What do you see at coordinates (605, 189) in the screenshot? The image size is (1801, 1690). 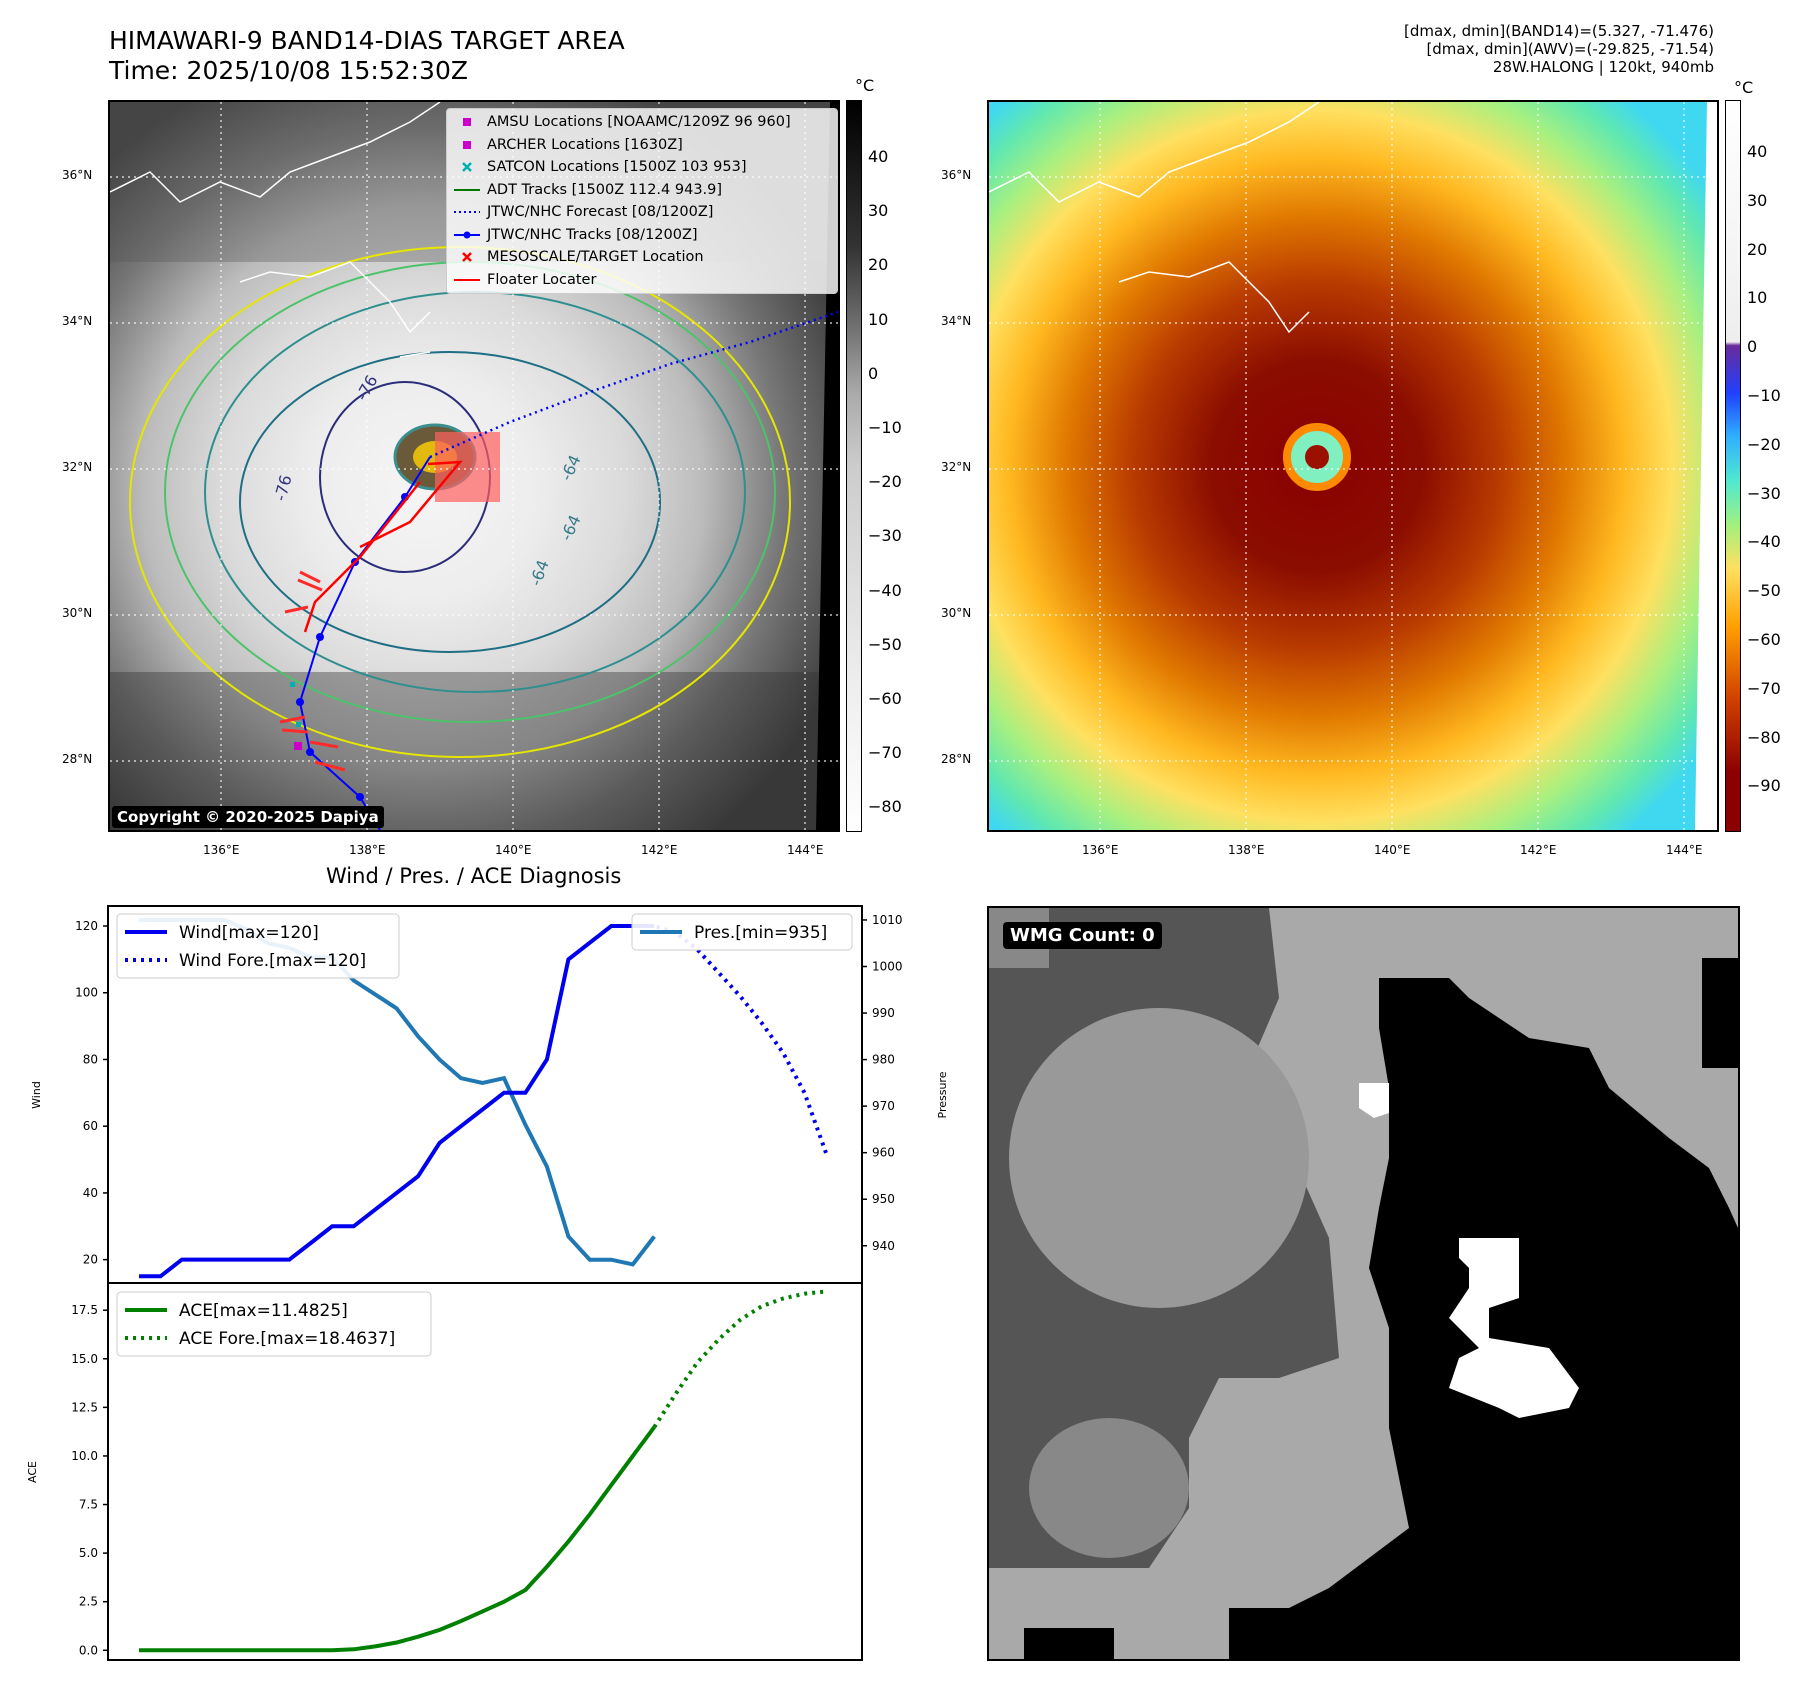 I see `legend-label: ADT Tracks [1500Z 112.4 943.9]` at bounding box center [605, 189].